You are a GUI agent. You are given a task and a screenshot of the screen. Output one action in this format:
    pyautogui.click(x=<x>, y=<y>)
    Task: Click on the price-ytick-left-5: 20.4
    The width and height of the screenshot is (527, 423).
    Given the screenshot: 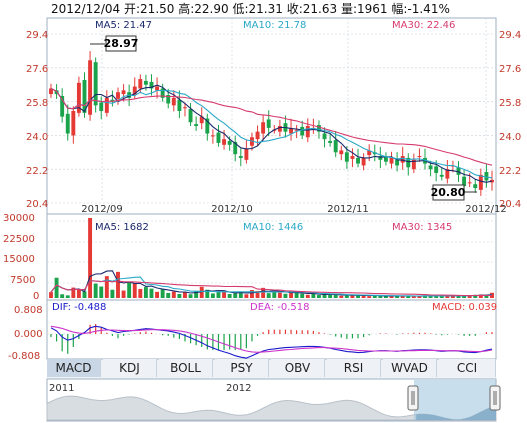 What is the action you would take?
    pyautogui.click(x=37, y=204)
    